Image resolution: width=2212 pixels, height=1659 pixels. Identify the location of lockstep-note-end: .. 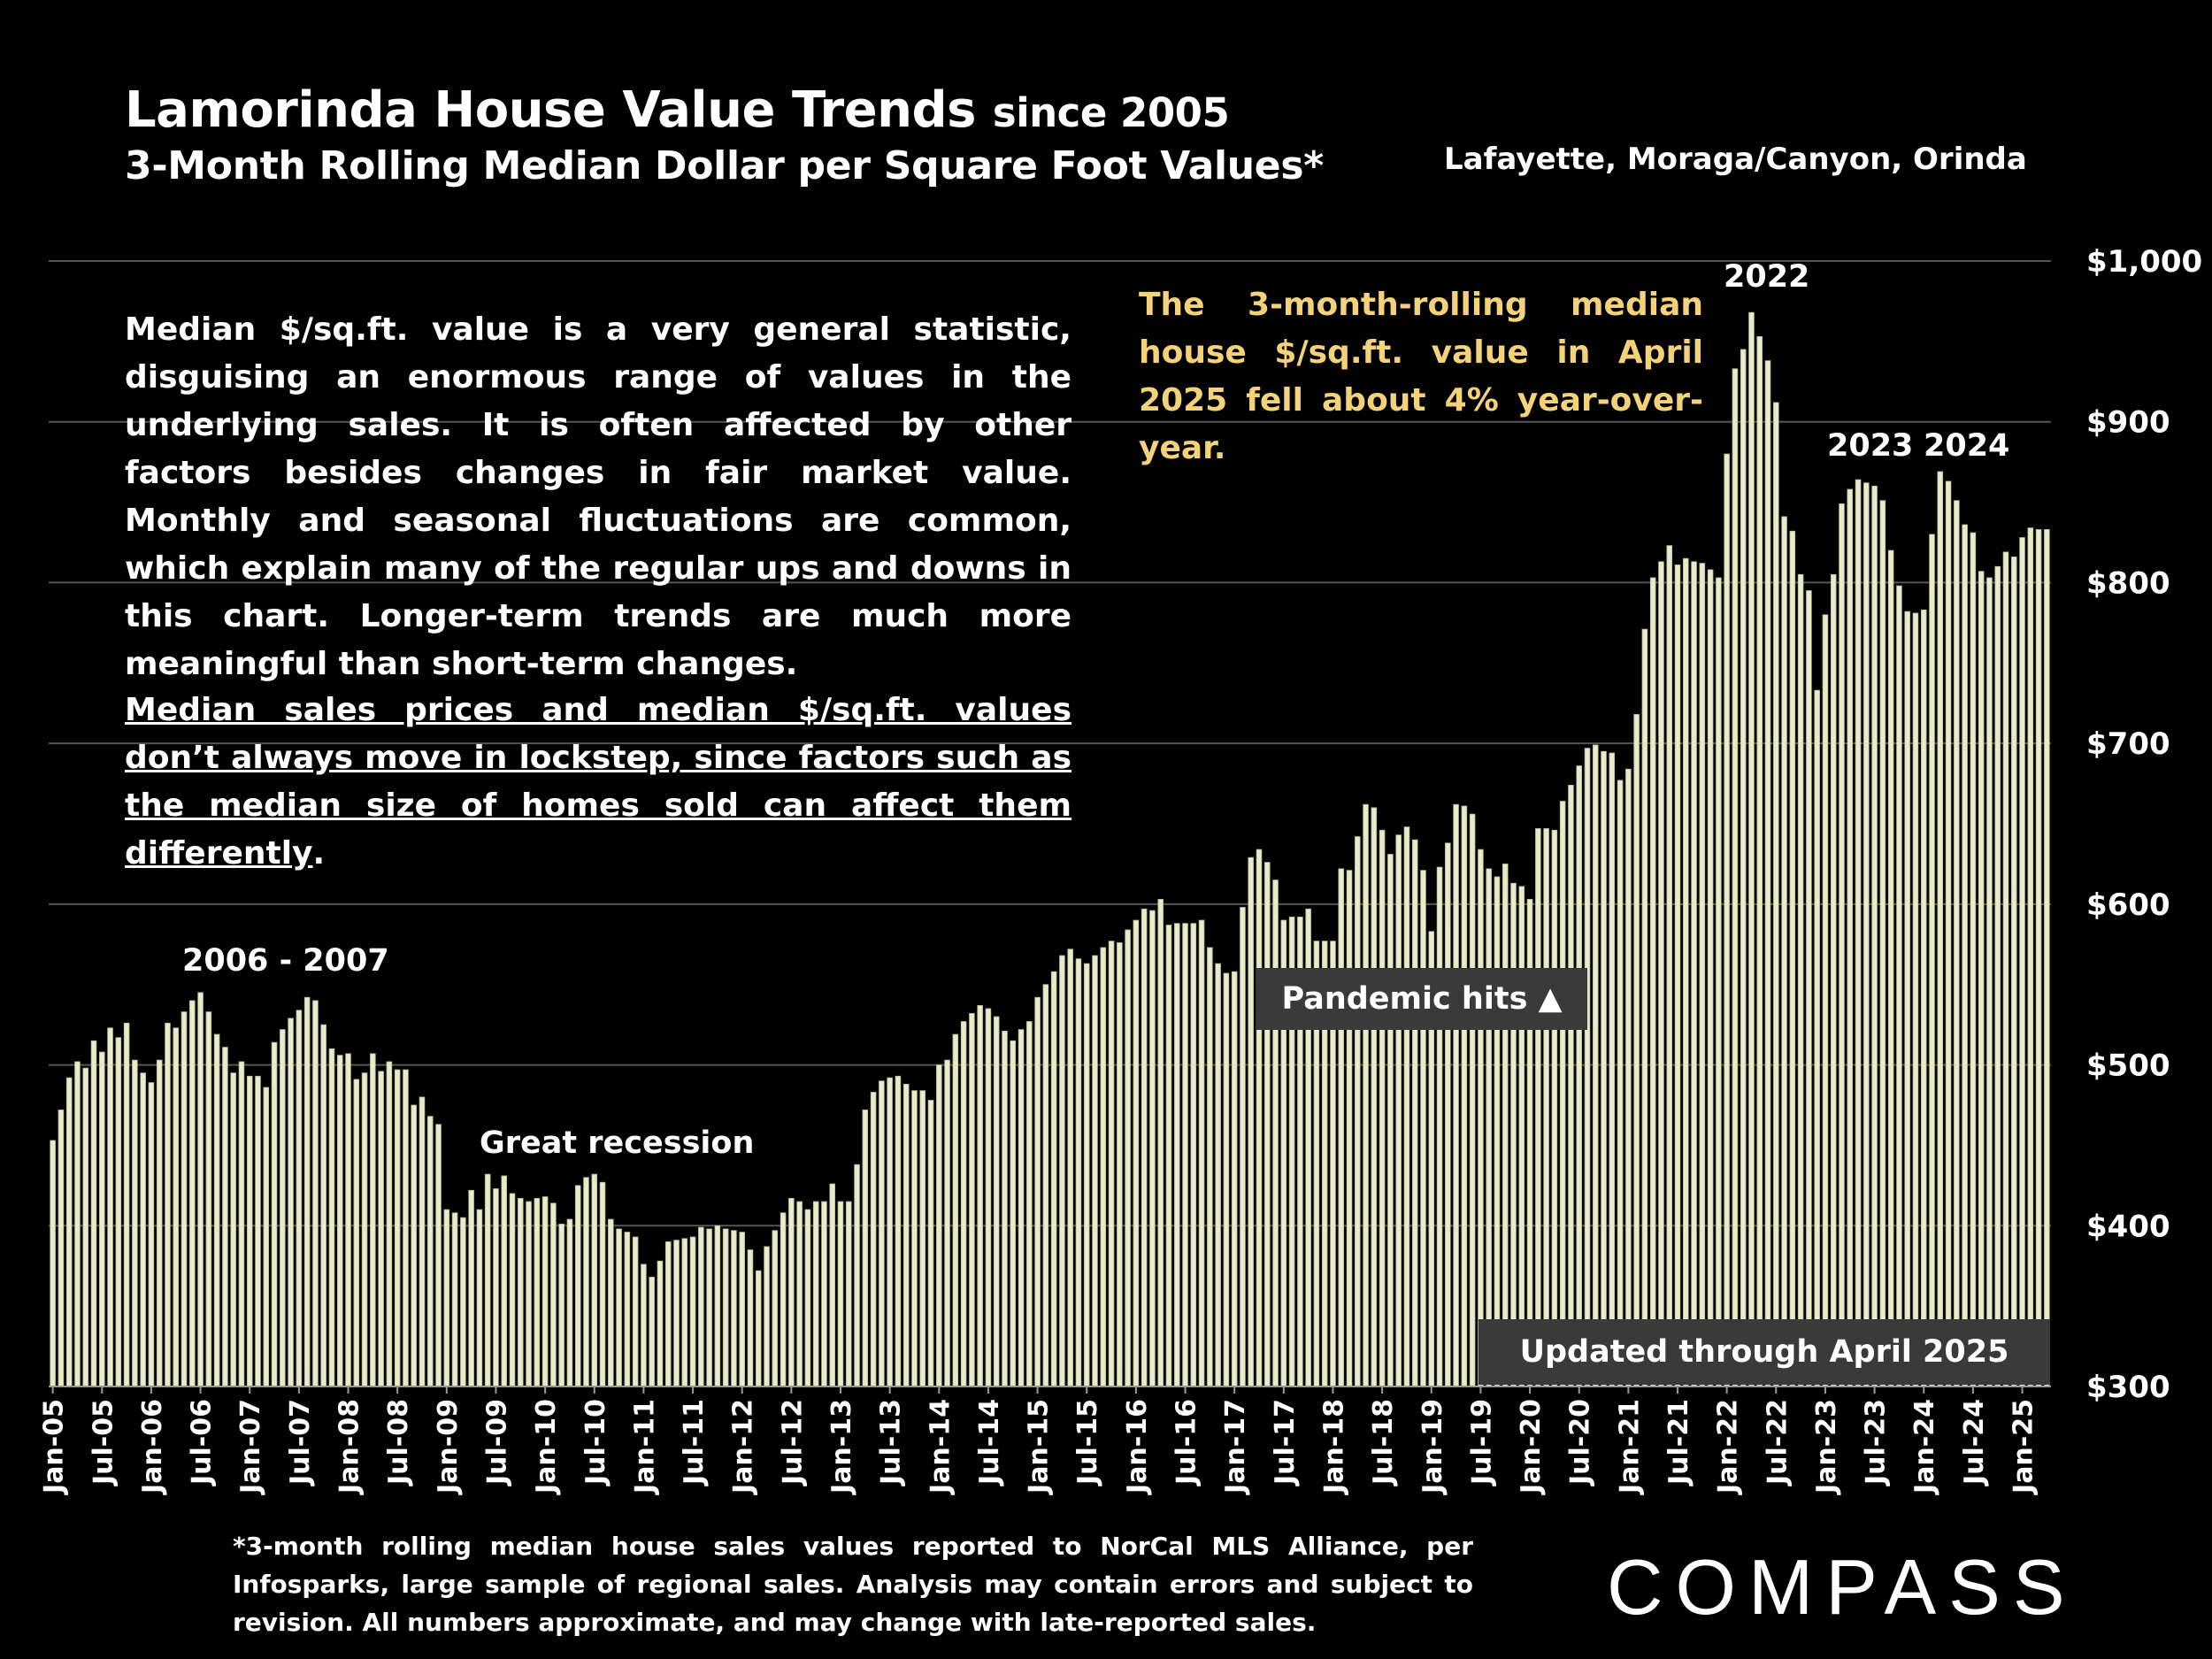
(319, 854).